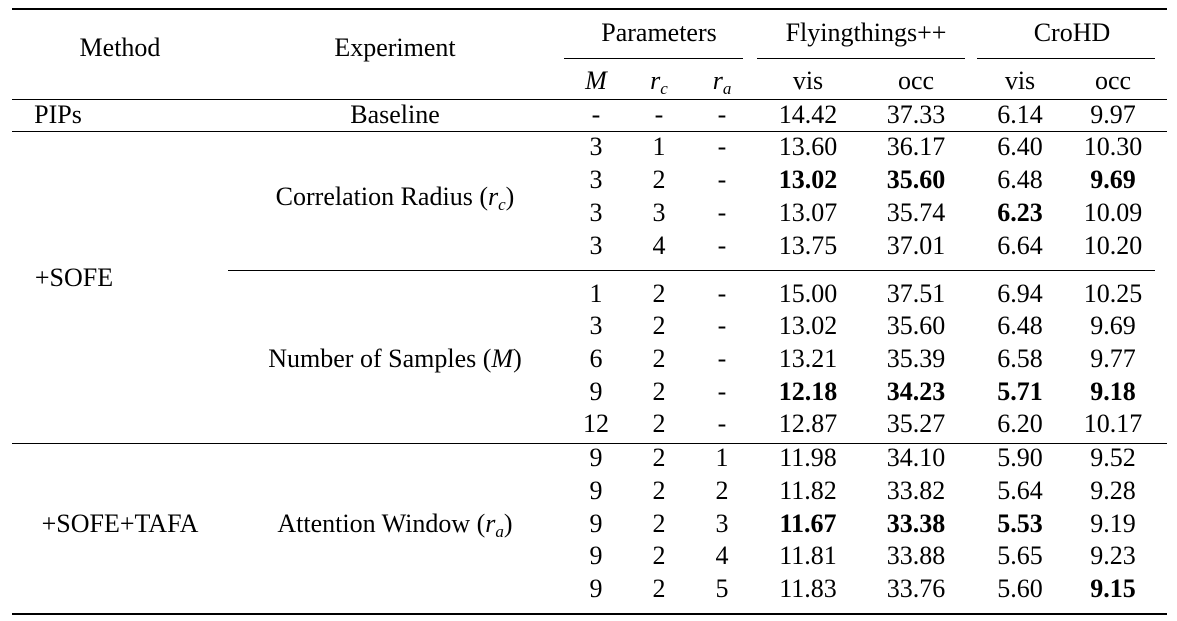 The image size is (1177, 621). Describe the element at coordinates (722, 457) in the screenshot. I see `cell-ra: 1` at that location.